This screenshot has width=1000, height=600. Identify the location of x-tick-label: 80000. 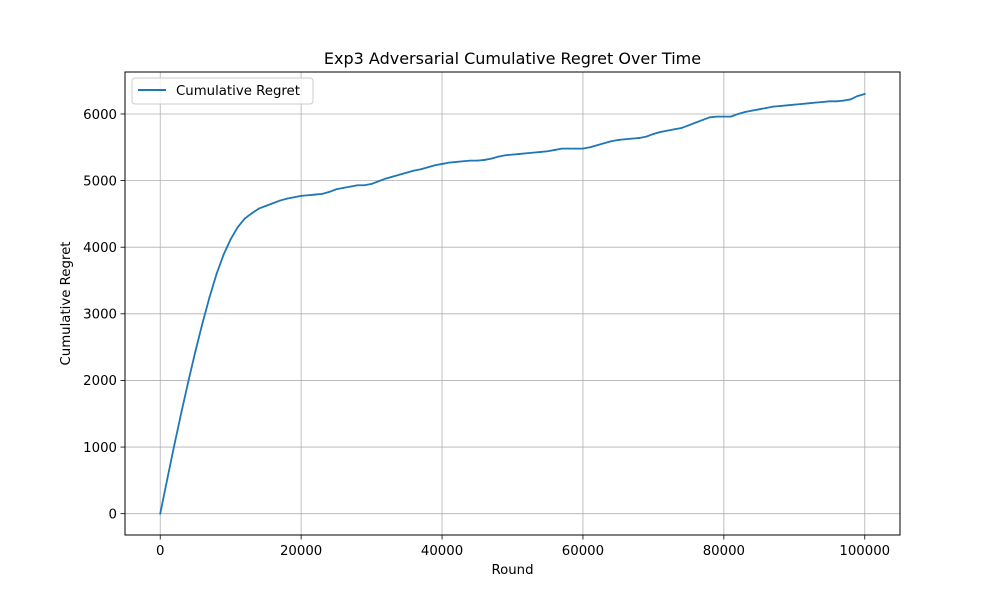
(724, 551).